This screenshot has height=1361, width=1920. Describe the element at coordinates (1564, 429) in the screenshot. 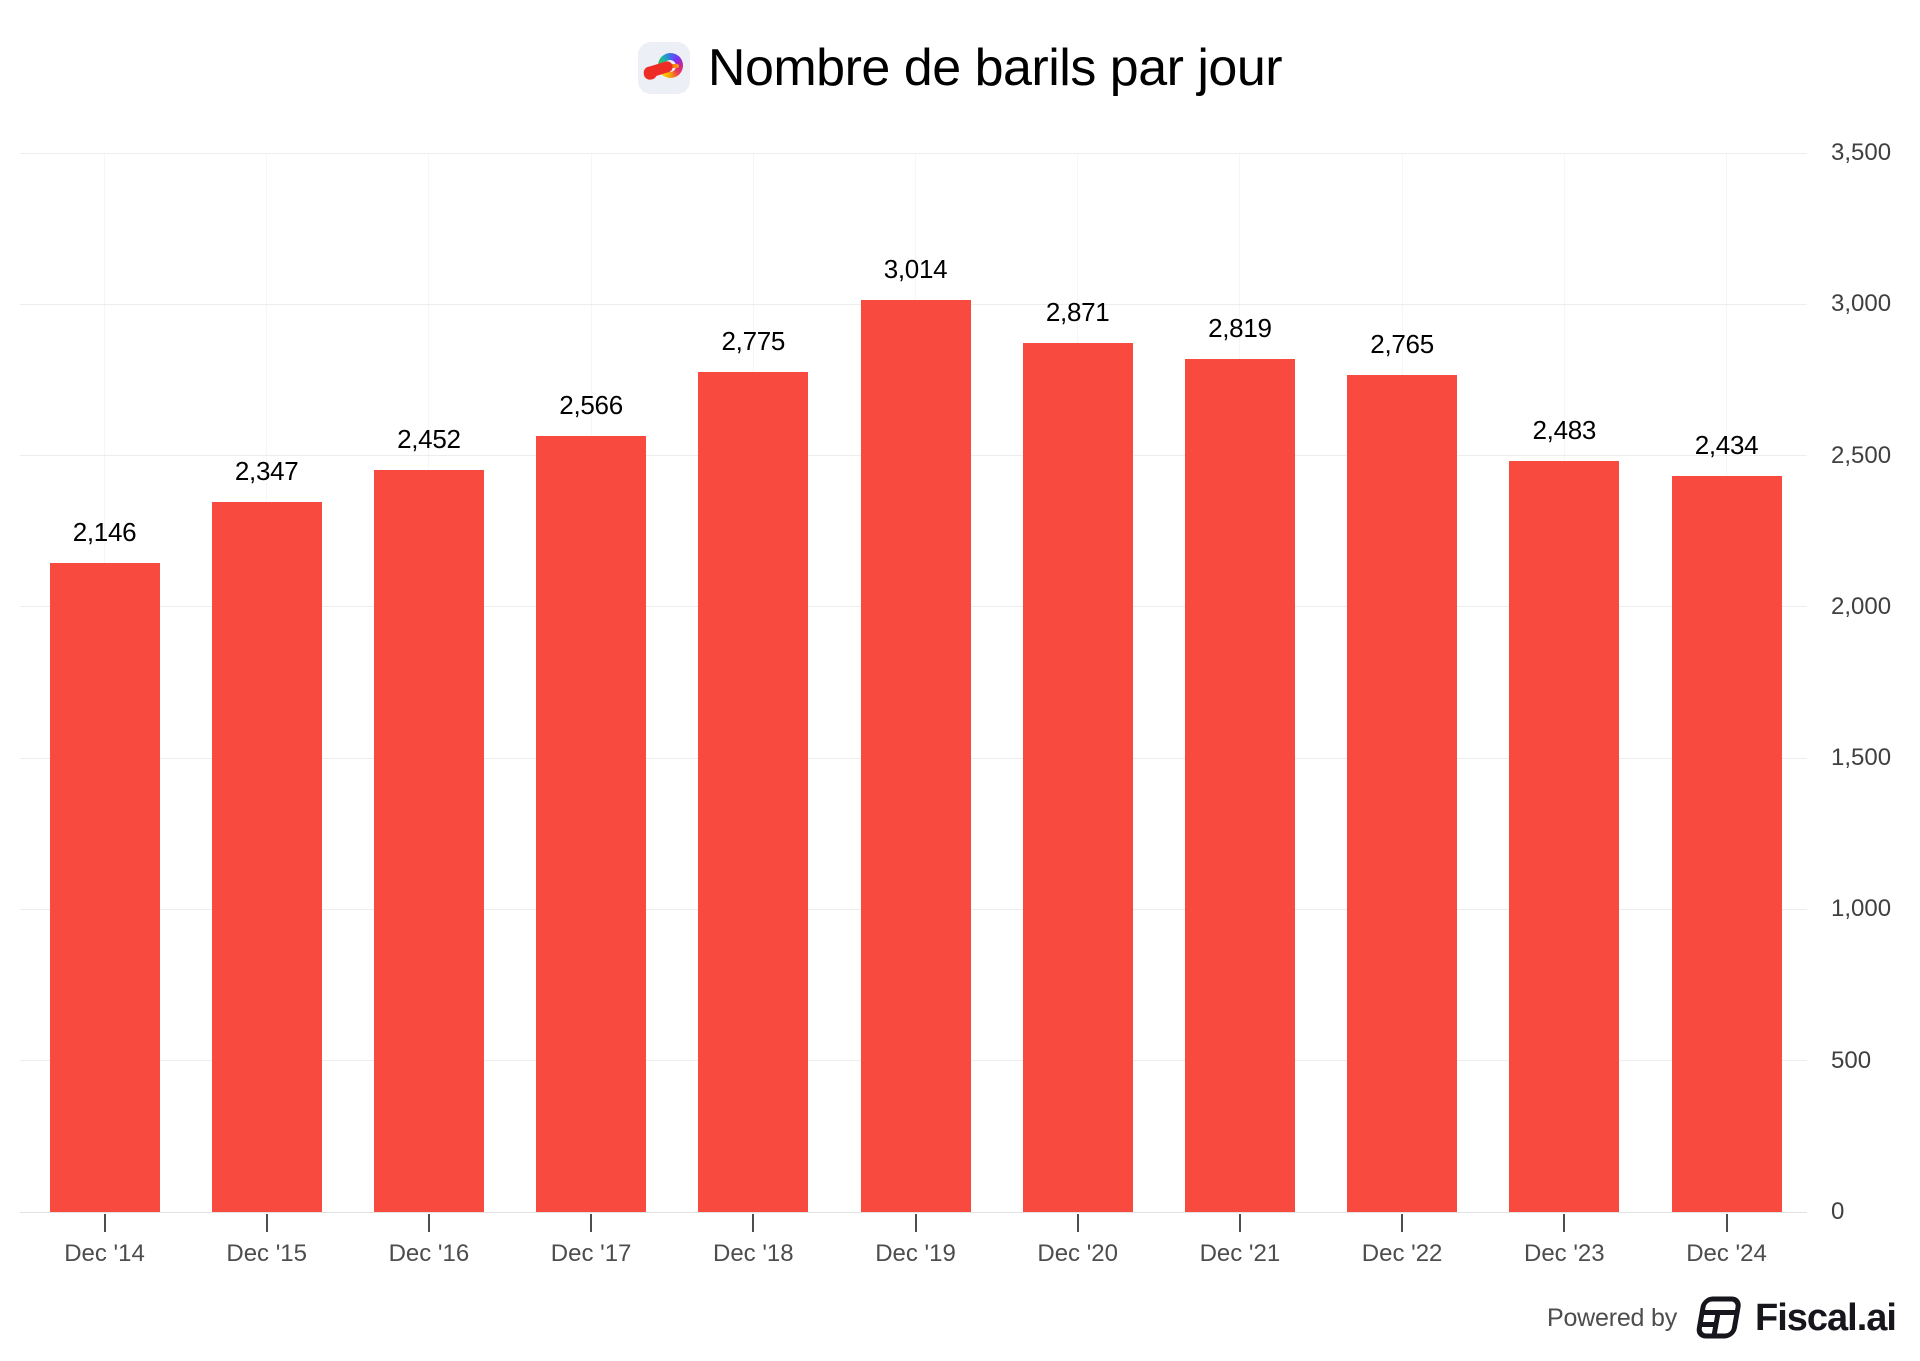

I see `bar-value-label: 2,483` at that location.